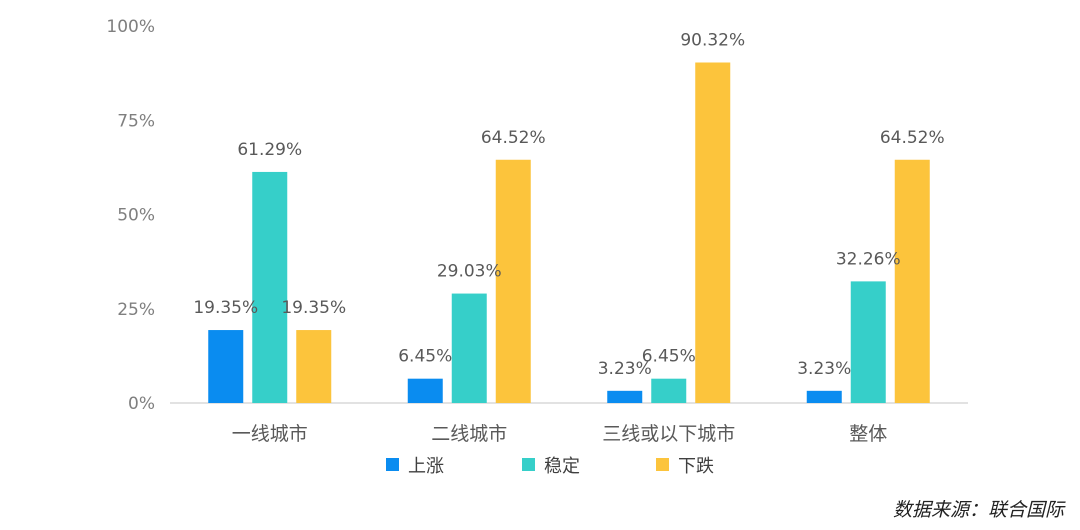 Image resolution: width=1080 pixels, height=530 pixels. Describe the element at coordinates (668, 434) in the screenshot. I see `x-category-label: 三线或以下城市` at that location.